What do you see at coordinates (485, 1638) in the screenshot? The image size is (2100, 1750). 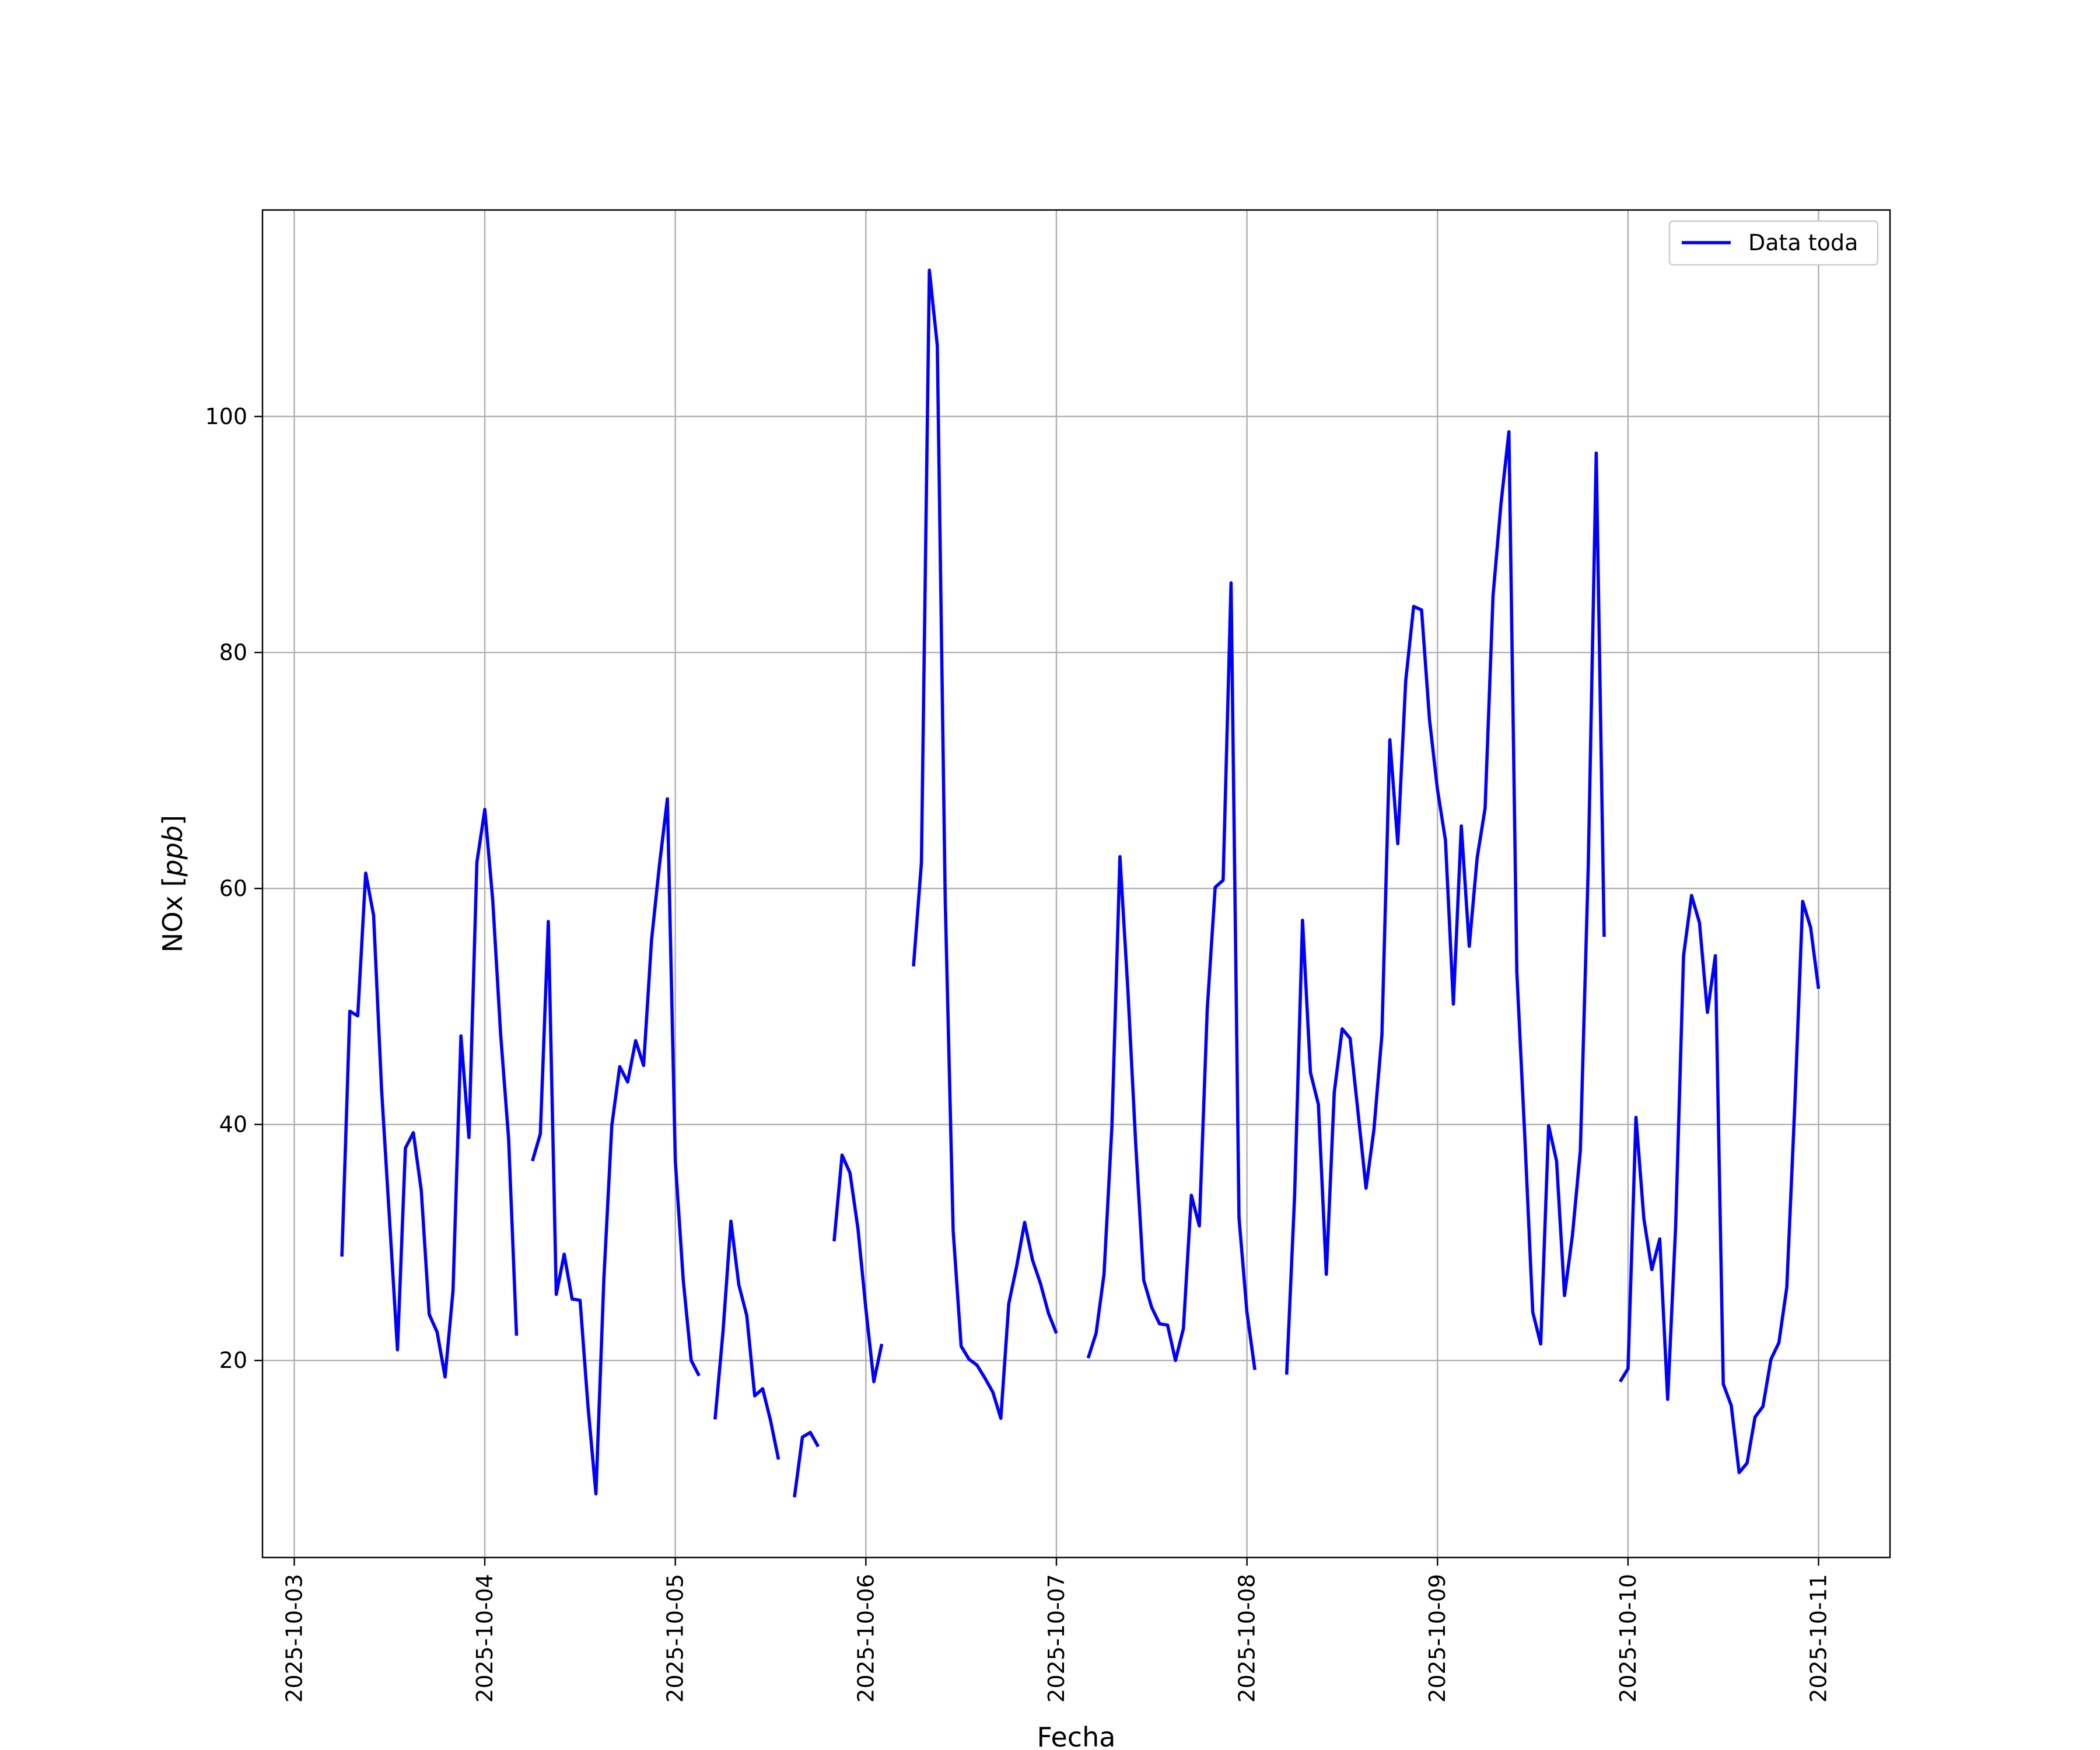 I see `x-tick-label: 2025-10-04` at bounding box center [485, 1638].